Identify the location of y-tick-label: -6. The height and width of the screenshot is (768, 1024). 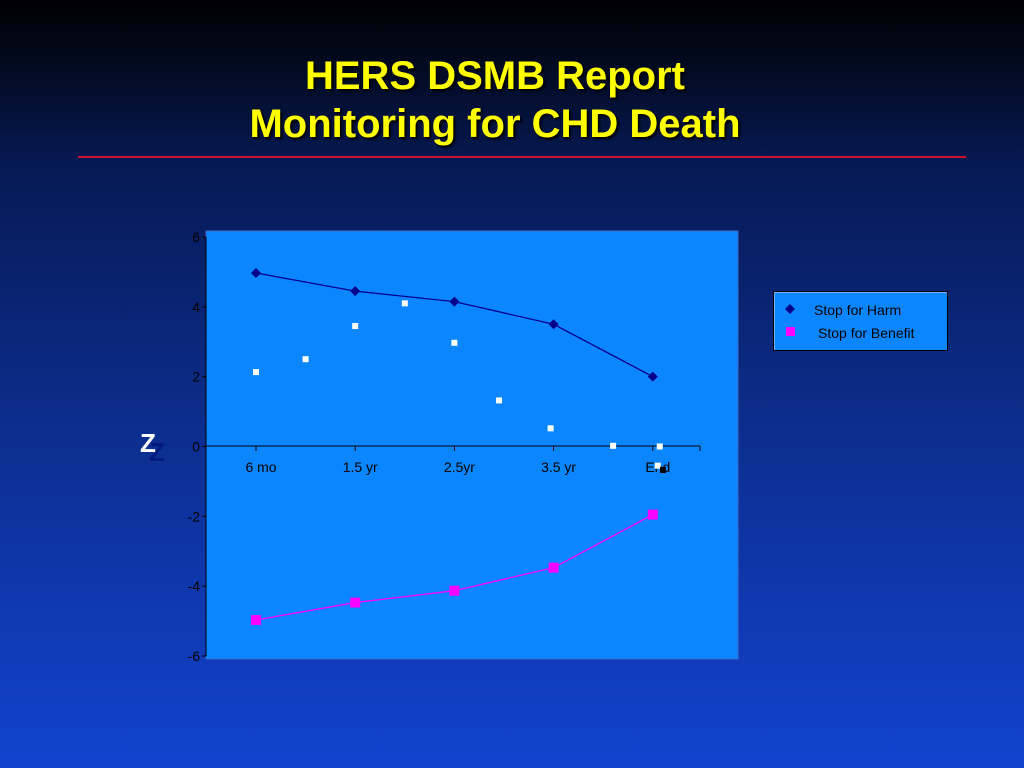
(194, 656).